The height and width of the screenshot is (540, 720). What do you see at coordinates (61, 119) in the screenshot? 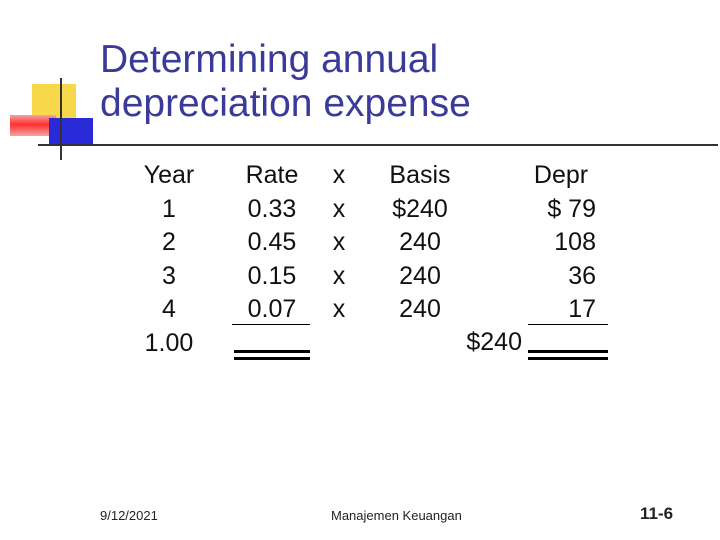
I see `decor-vertical-line` at bounding box center [61, 119].